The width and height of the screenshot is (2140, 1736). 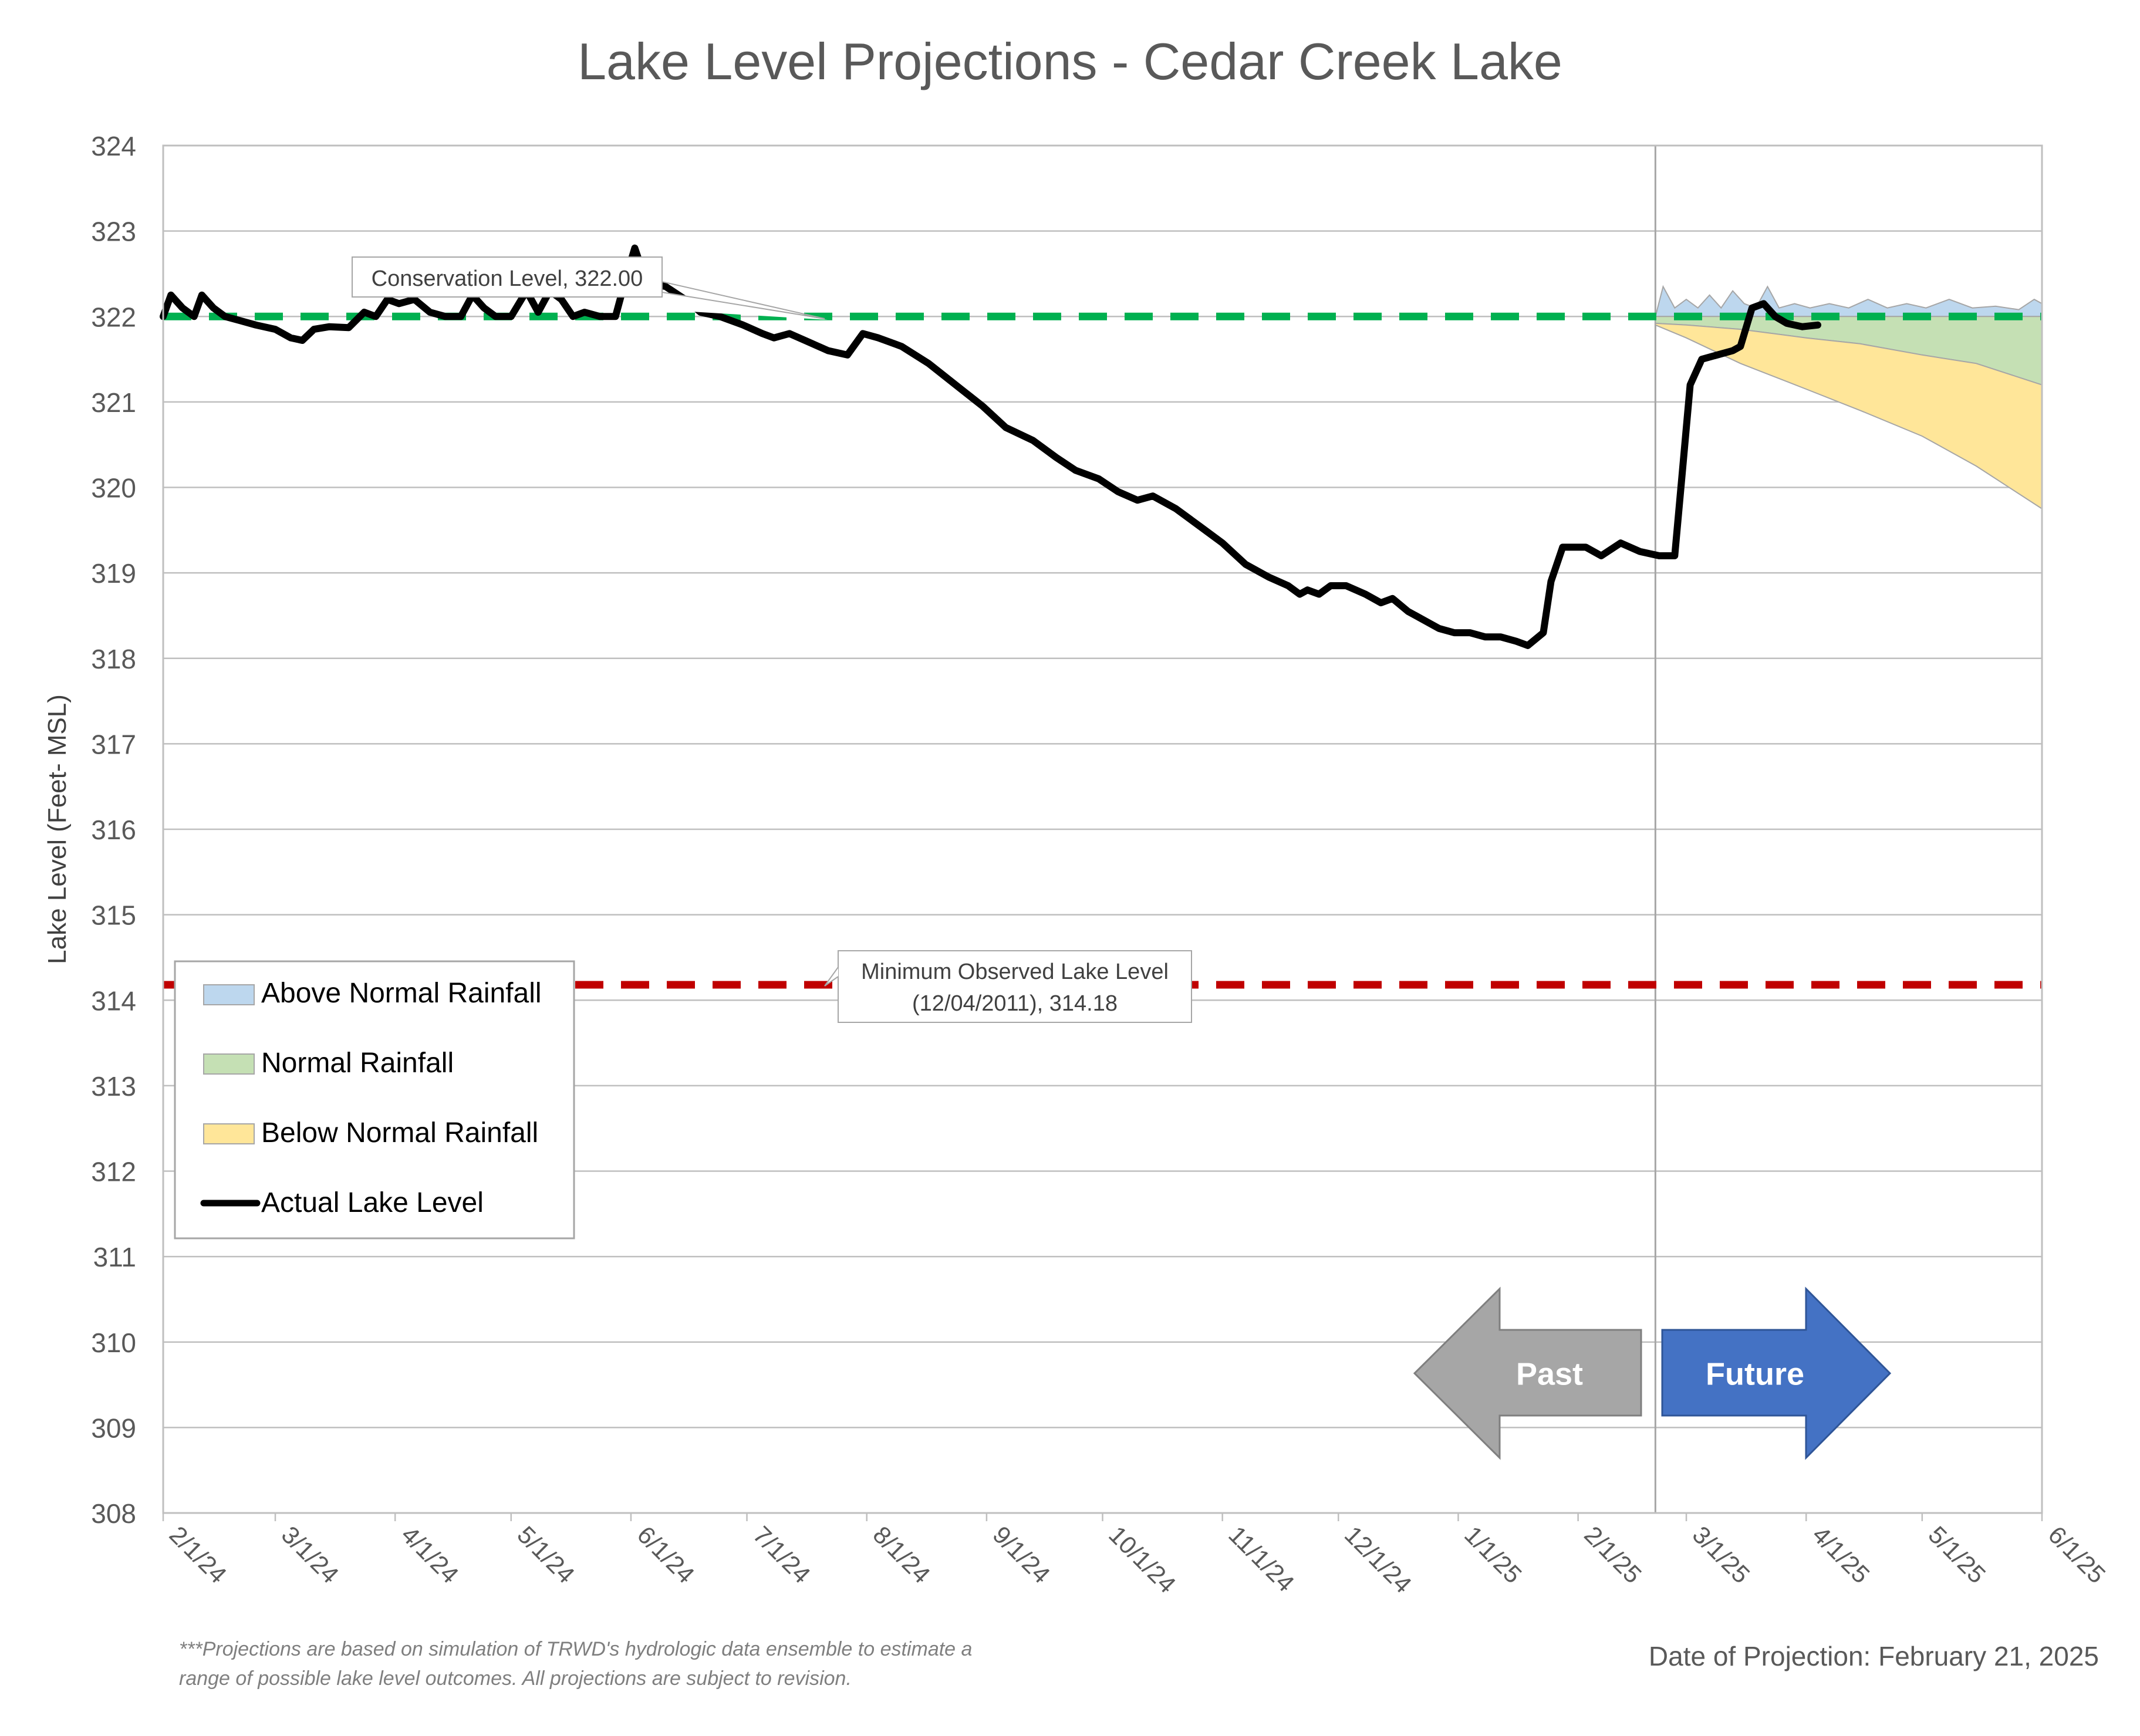 I want to click on conservation-level-callout: Conservation Level, 322.00, so click(x=590, y=288).